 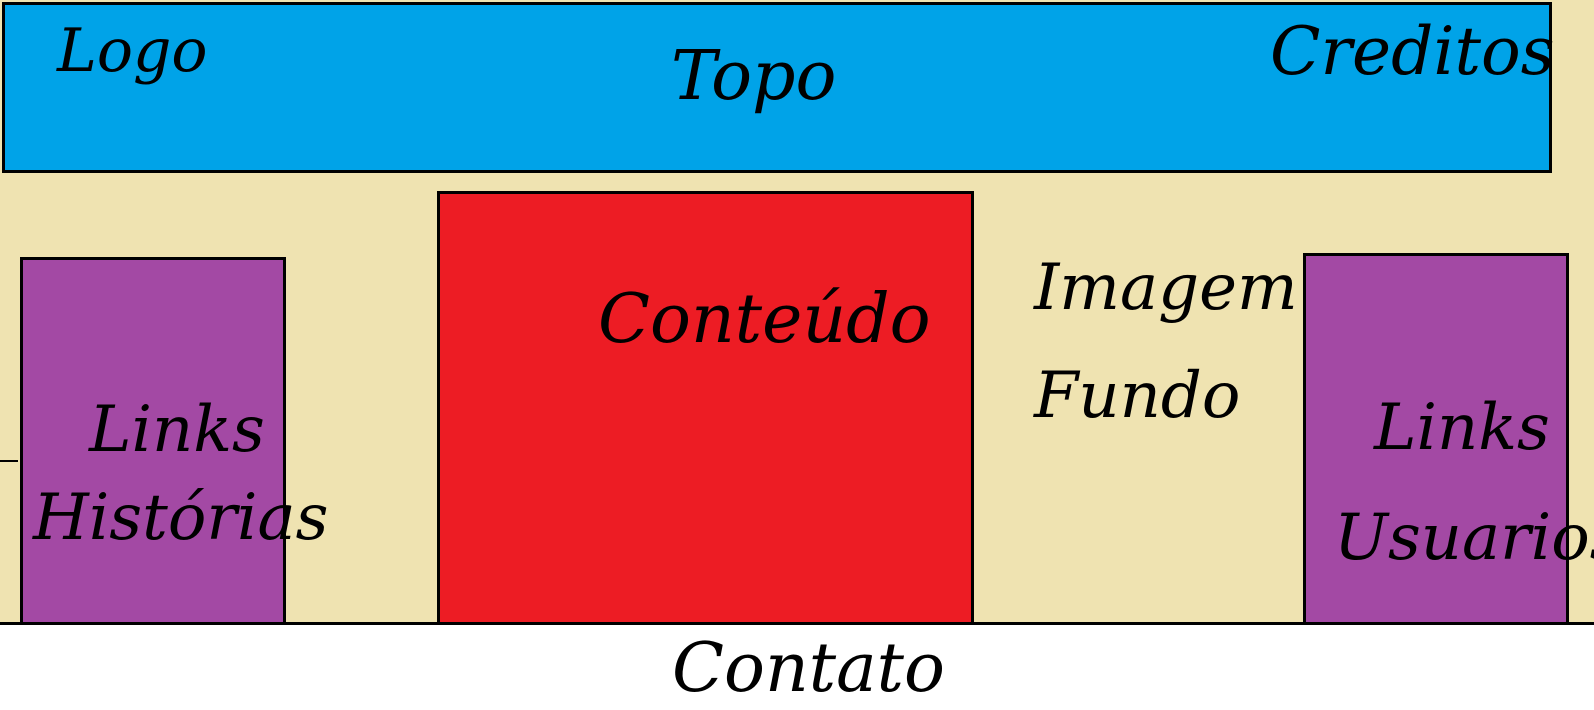 I want to click on left-edge-tick, so click(x=9, y=461).